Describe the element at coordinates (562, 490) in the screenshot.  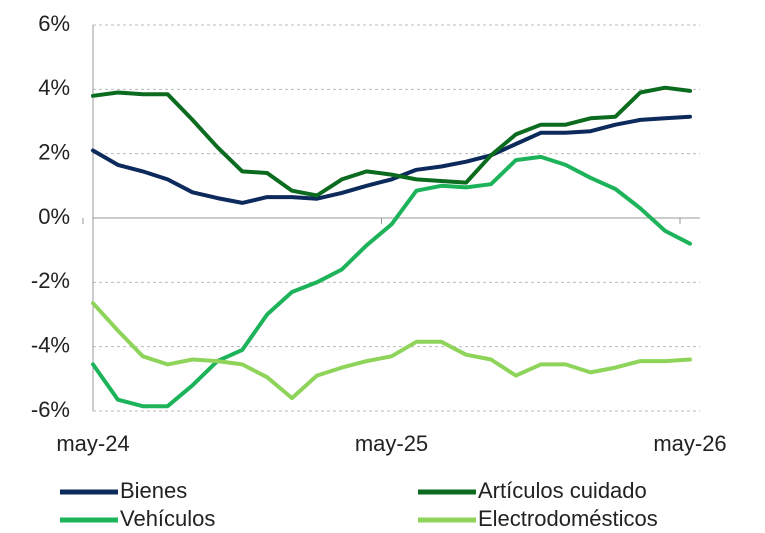
I see `legend-label: Artículos cuidado` at that location.